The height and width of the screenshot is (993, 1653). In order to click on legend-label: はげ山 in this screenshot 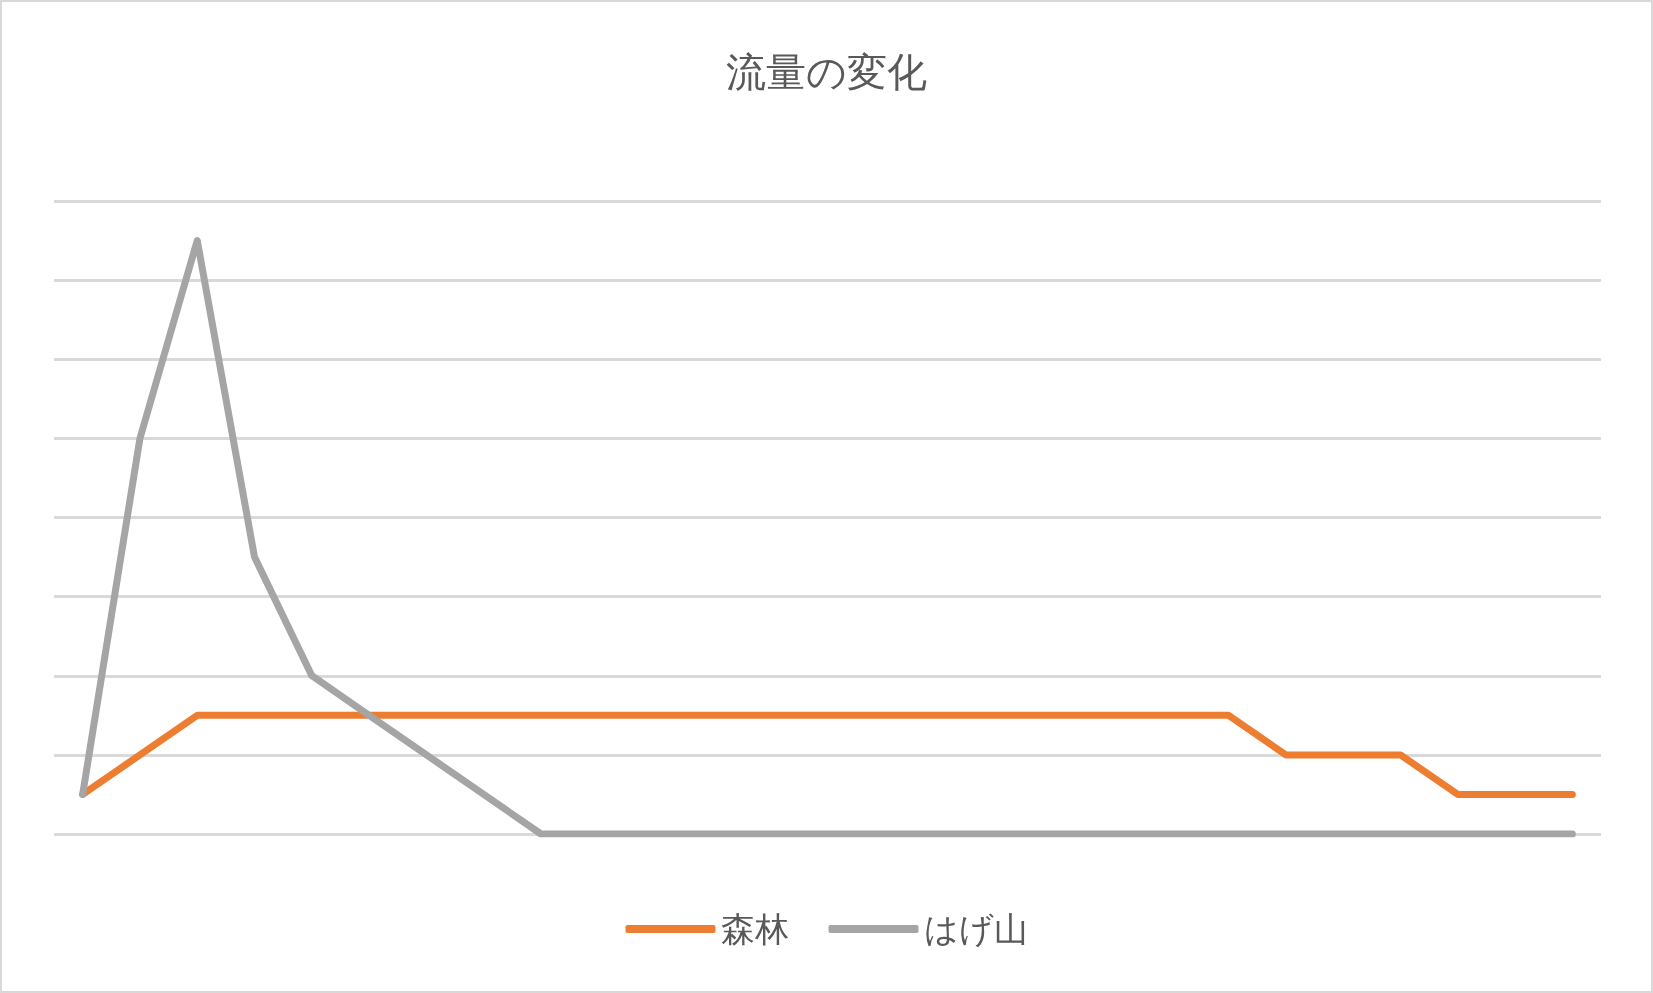, I will do `click(975, 929)`.